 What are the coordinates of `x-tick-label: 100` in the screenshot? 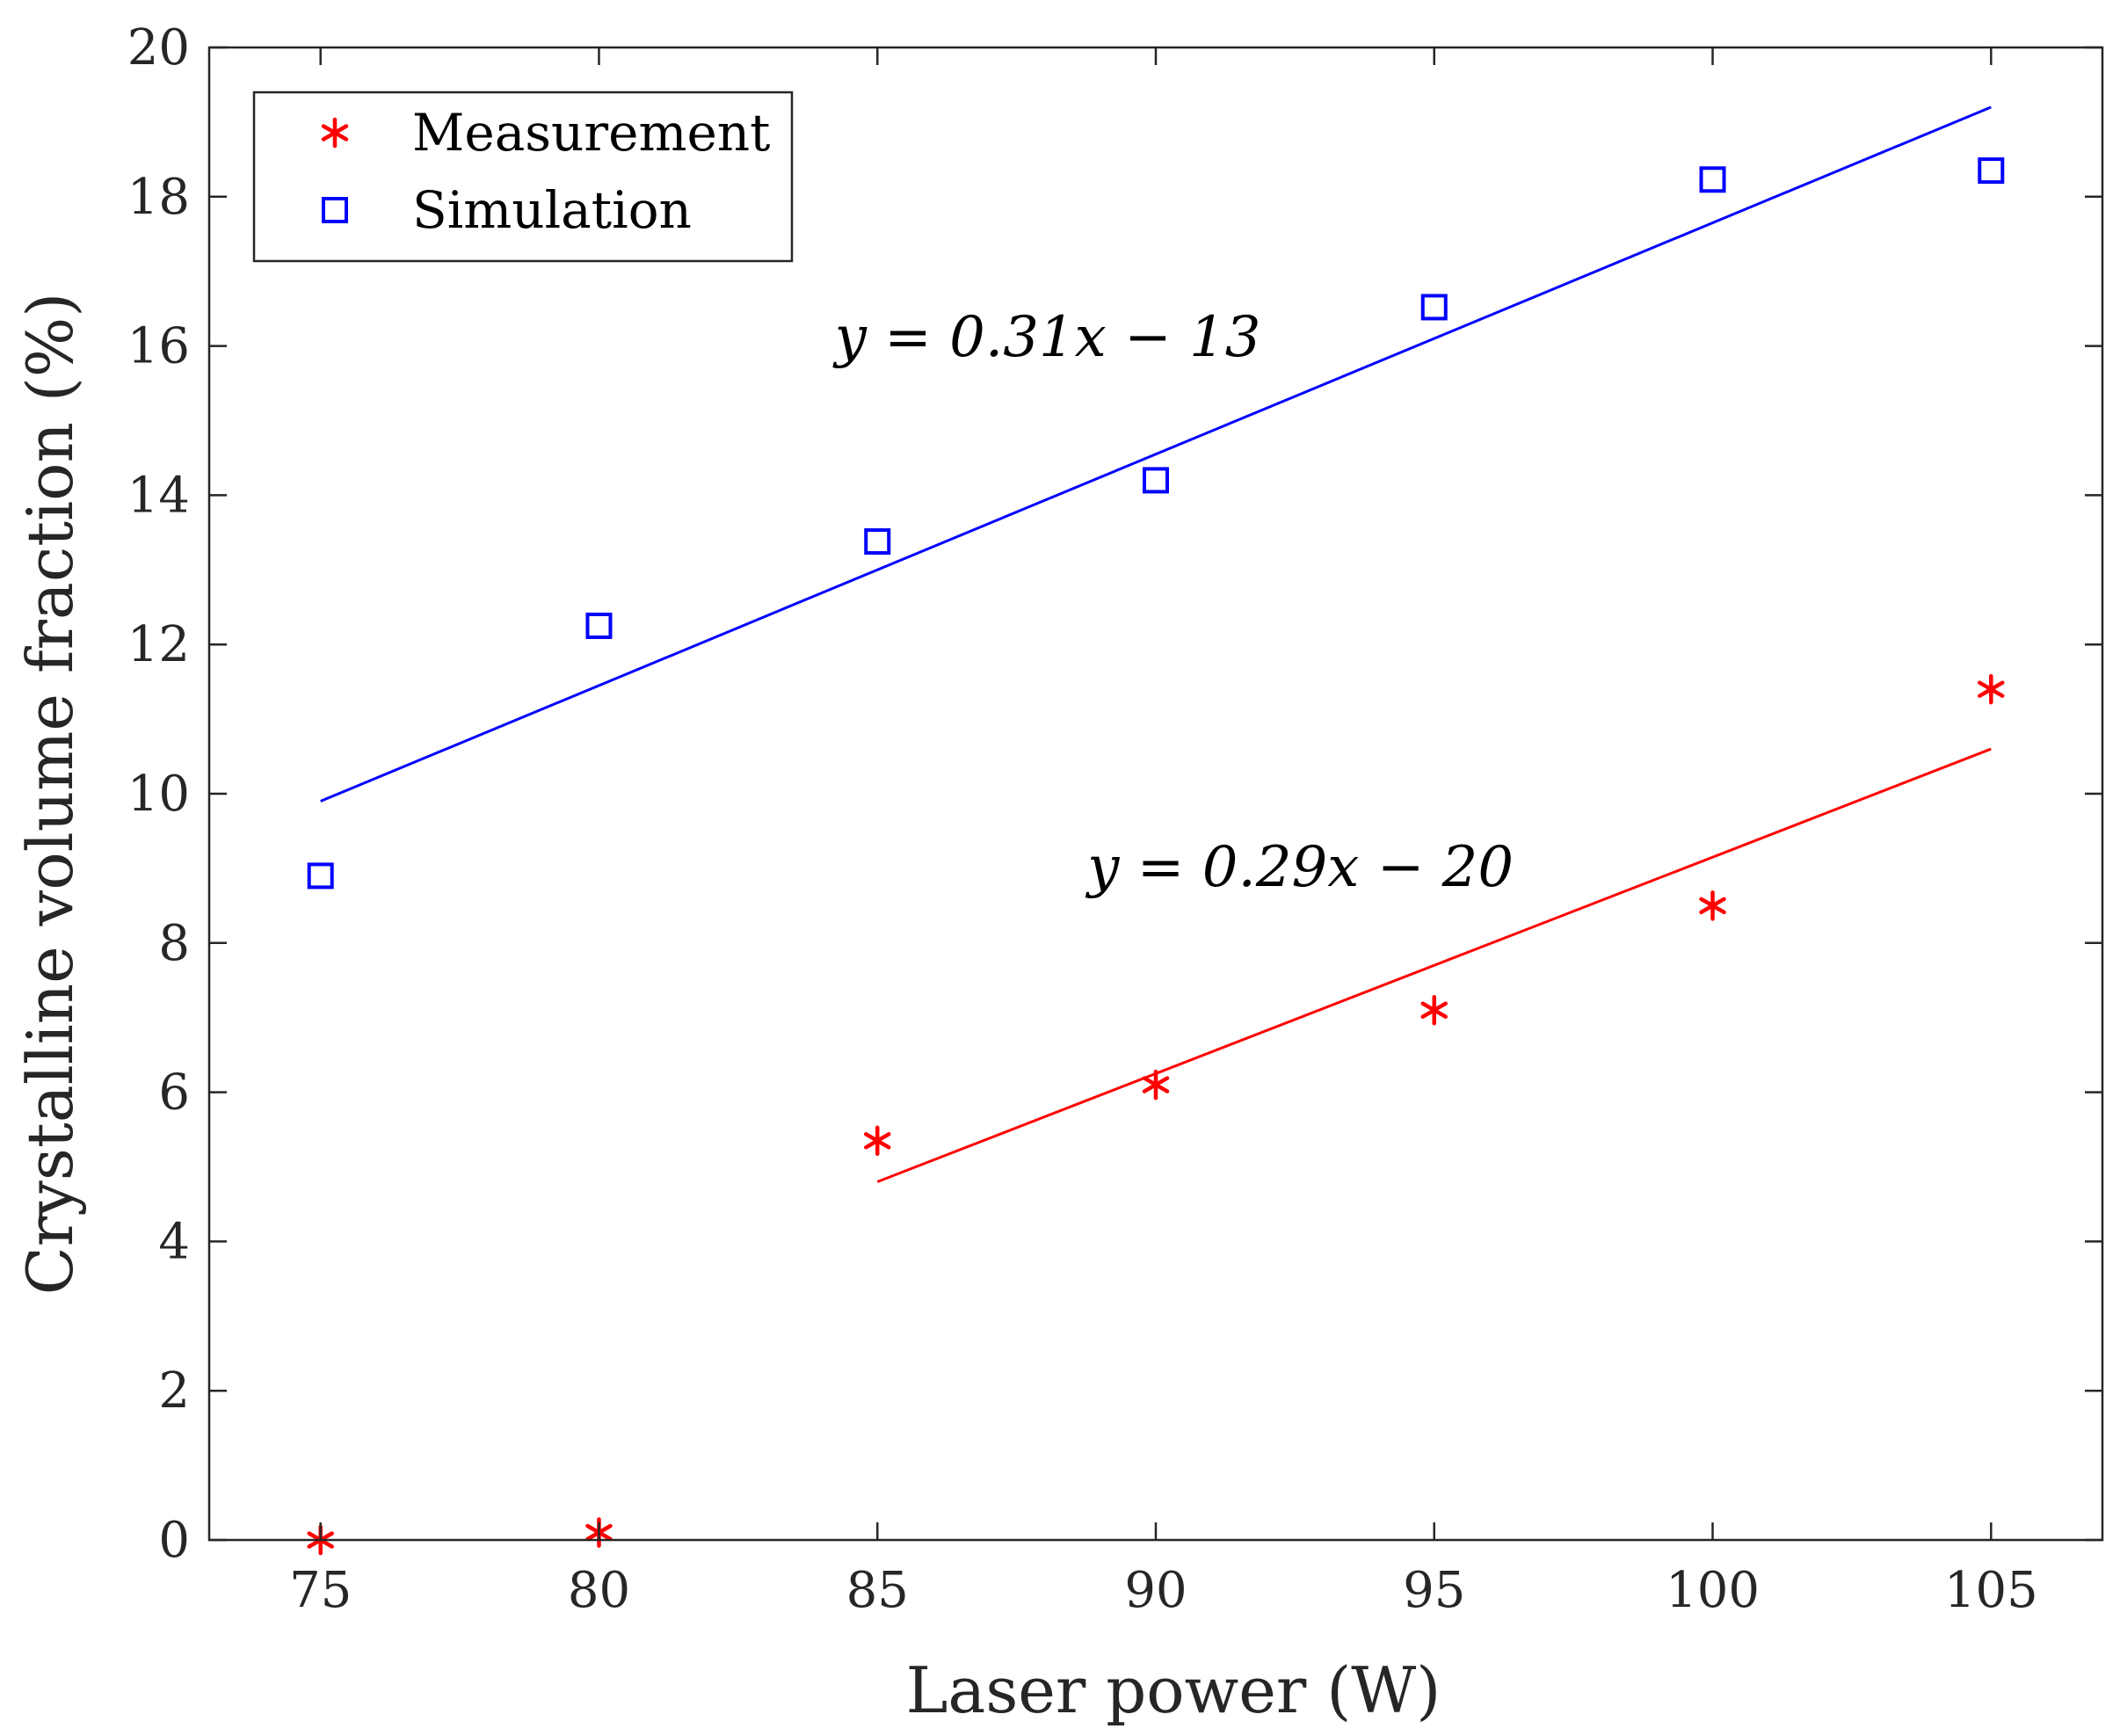 It's located at (1713, 1590).